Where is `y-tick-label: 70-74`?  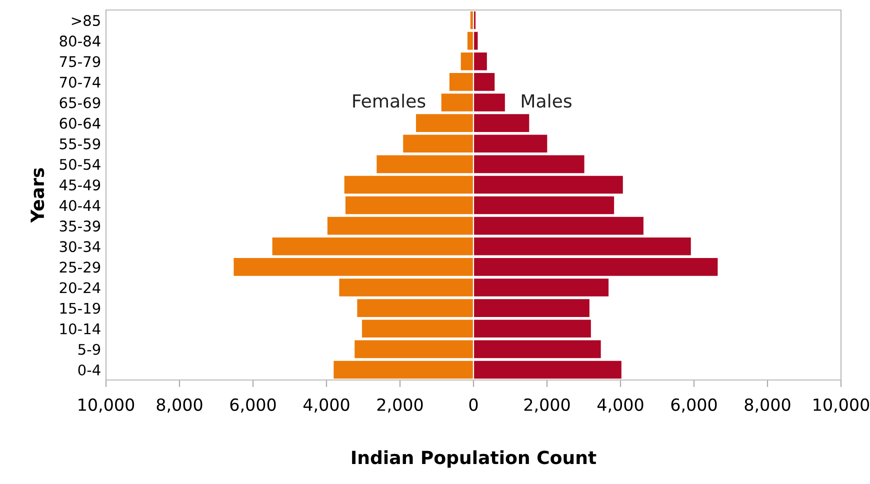 y-tick-label: 70-74 is located at coordinates (80, 82).